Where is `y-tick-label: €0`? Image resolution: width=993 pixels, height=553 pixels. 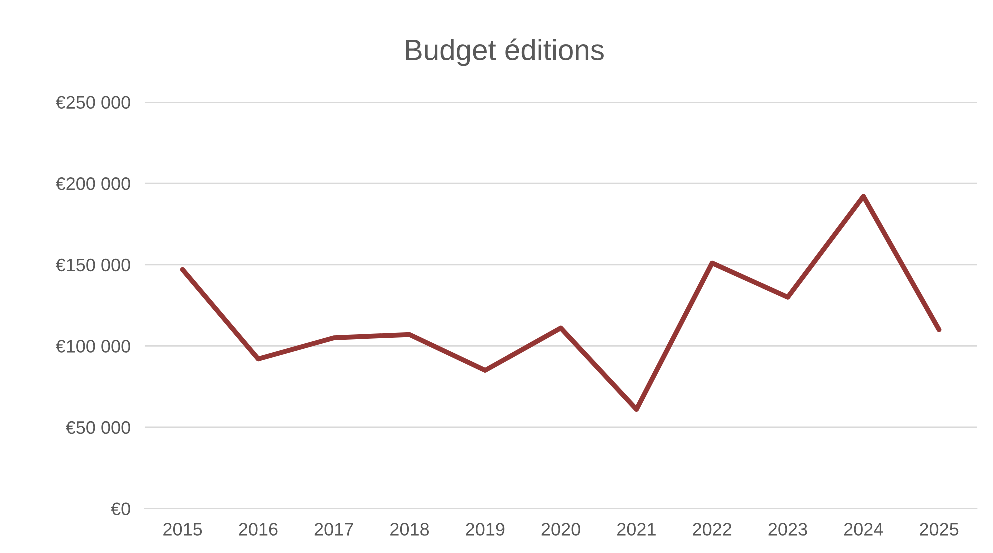
y-tick-label: €0 is located at coordinates (120, 509).